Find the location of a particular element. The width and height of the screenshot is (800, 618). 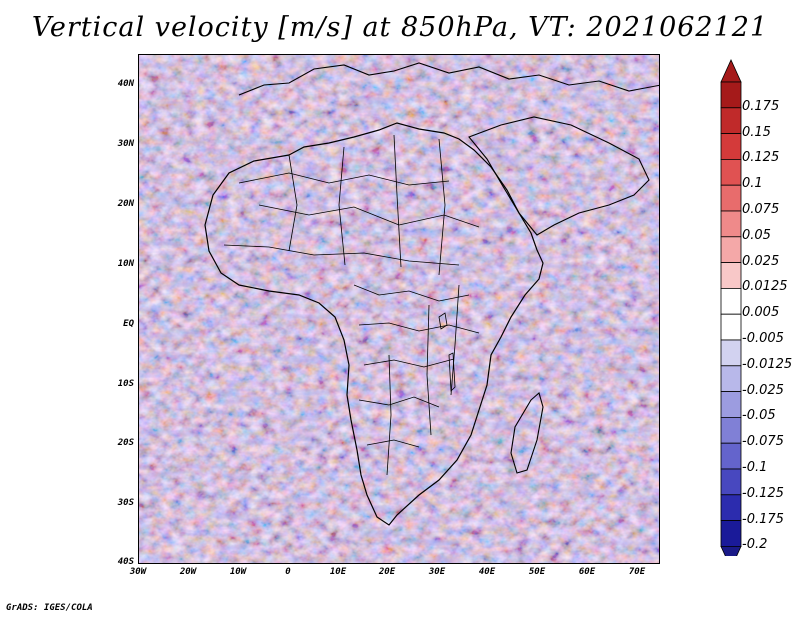

colorbar-level-label: -0.0125 is located at coordinates (767, 364).